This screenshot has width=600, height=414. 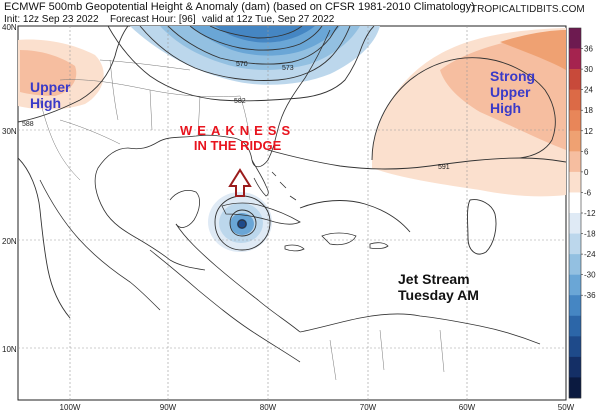 I want to click on central-america-pacific, so click(x=225, y=306).